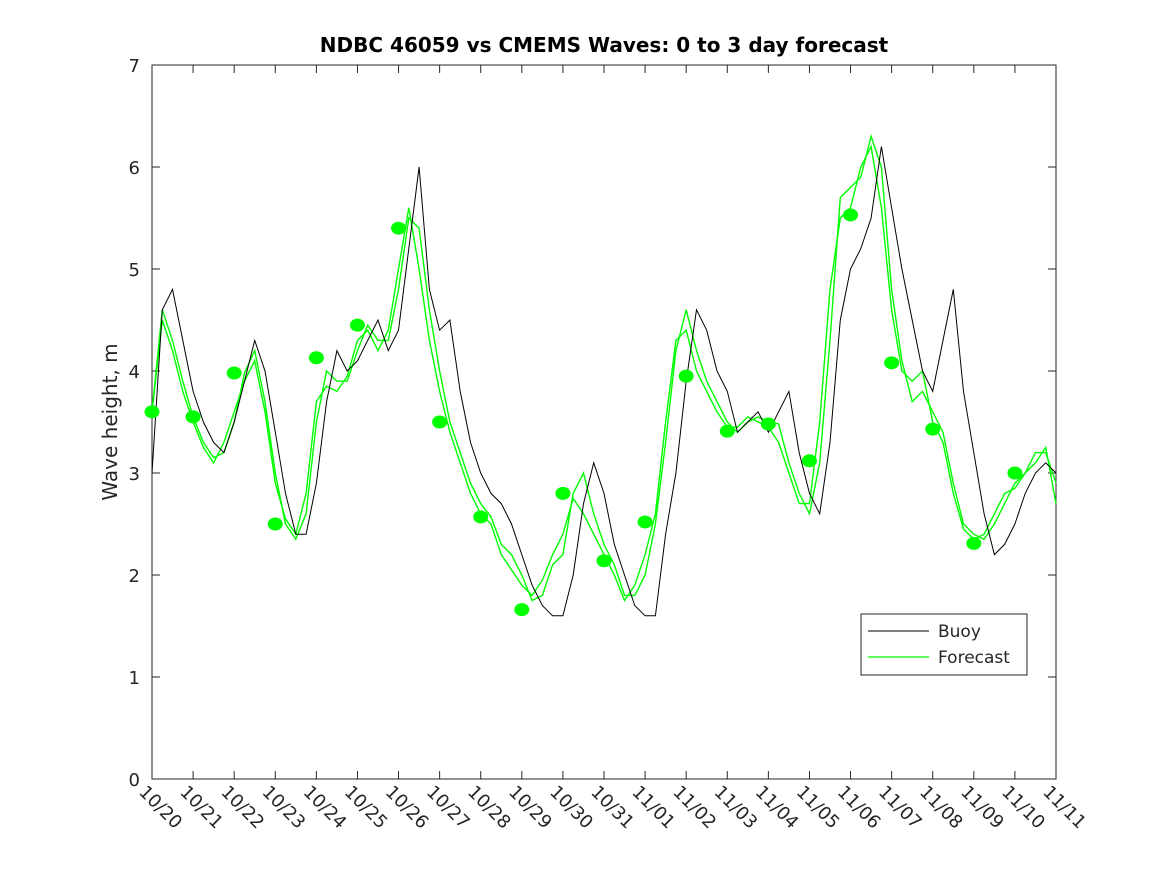 The width and height of the screenshot is (1167, 879). Describe the element at coordinates (243, 808) in the screenshot. I see `x-tick-label: 10/22` at that location.